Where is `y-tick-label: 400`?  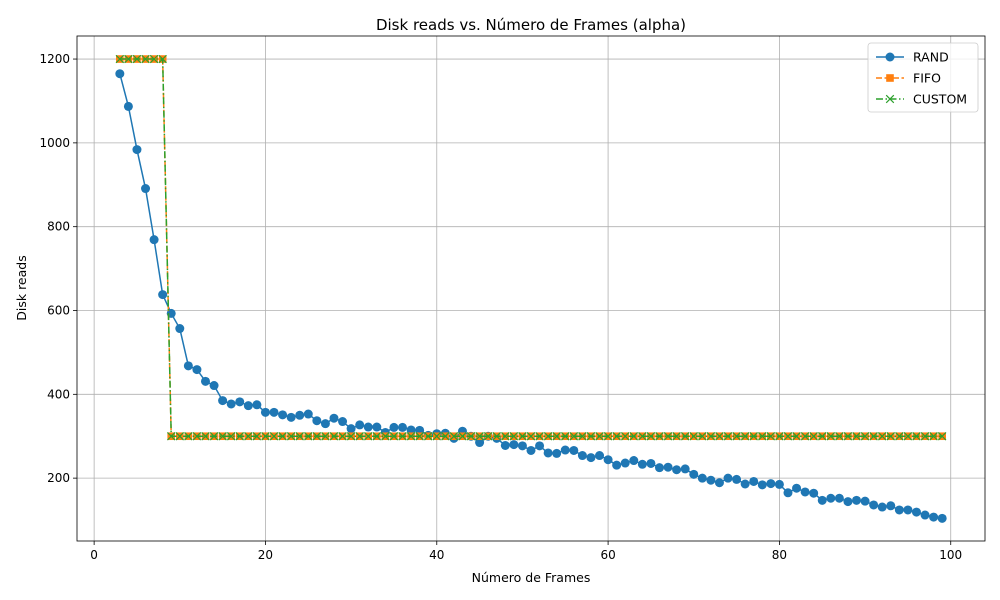 y-tick-label: 400 is located at coordinates (58, 394).